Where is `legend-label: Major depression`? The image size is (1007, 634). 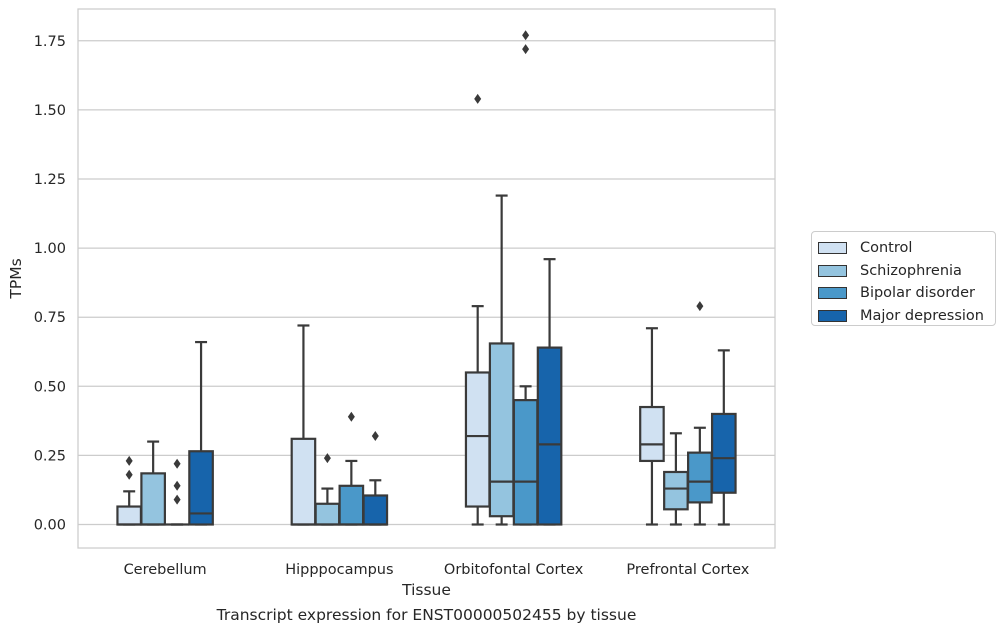 legend-label: Major depression is located at coordinates (922, 315).